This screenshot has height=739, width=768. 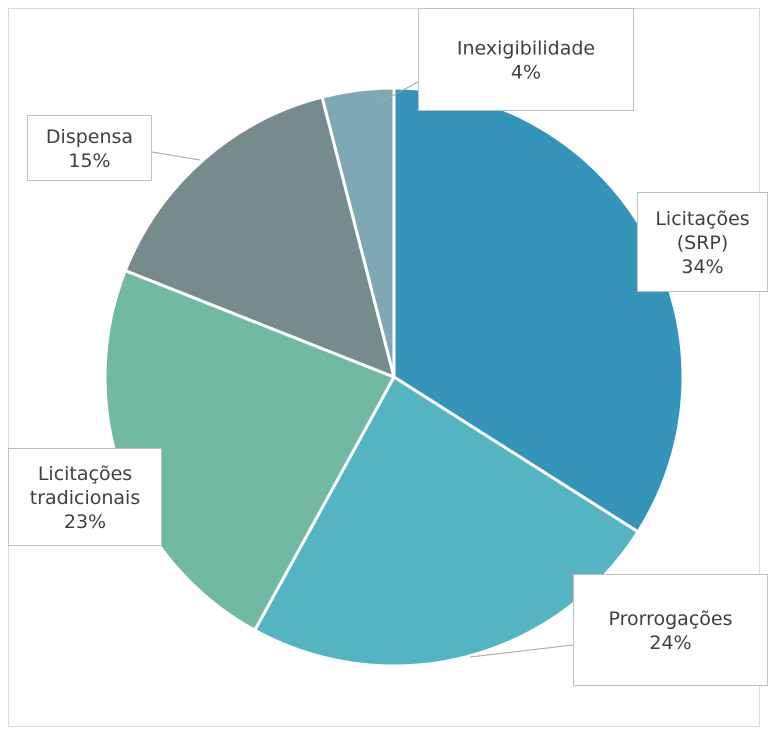 I want to click on data-label-text: Prorrogações, so click(x=670, y=619).